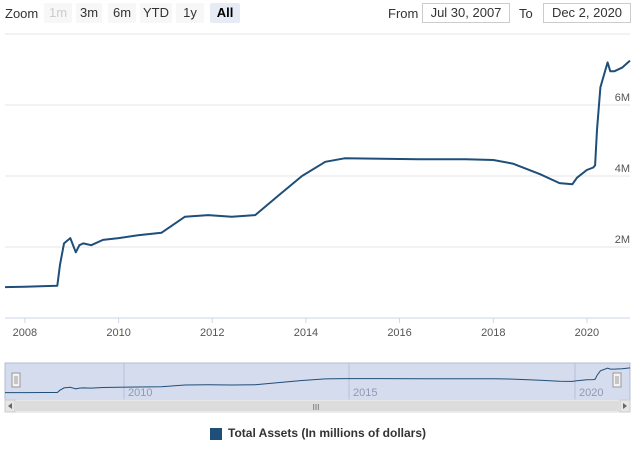 The image size is (640, 450). What do you see at coordinates (622, 240) in the screenshot?
I see `y-tick-label: 2M` at bounding box center [622, 240].